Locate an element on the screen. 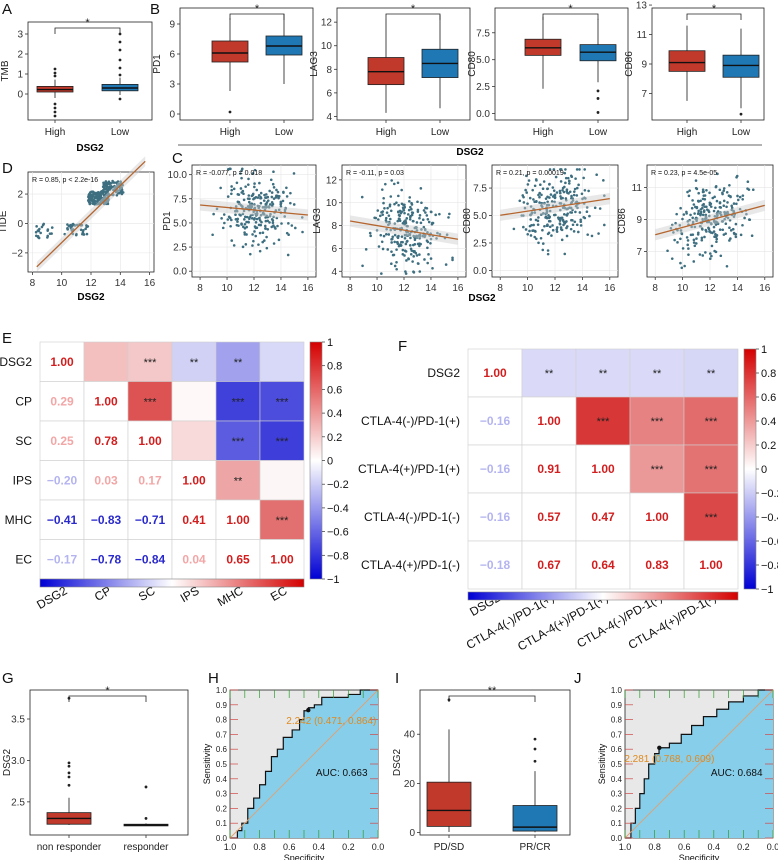 The image size is (778, 860). x-axis-label: DSG2 is located at coordinates (90, 148).